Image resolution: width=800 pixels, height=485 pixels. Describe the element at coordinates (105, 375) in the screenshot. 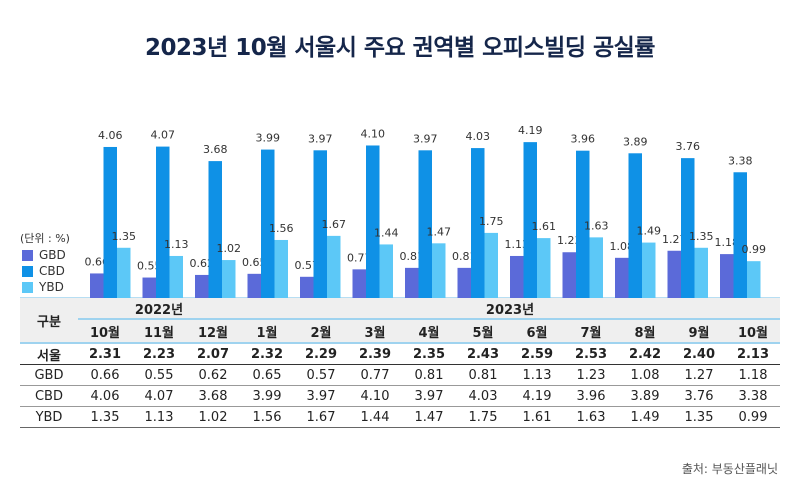

I see `table-cell: 0.66` at that location.